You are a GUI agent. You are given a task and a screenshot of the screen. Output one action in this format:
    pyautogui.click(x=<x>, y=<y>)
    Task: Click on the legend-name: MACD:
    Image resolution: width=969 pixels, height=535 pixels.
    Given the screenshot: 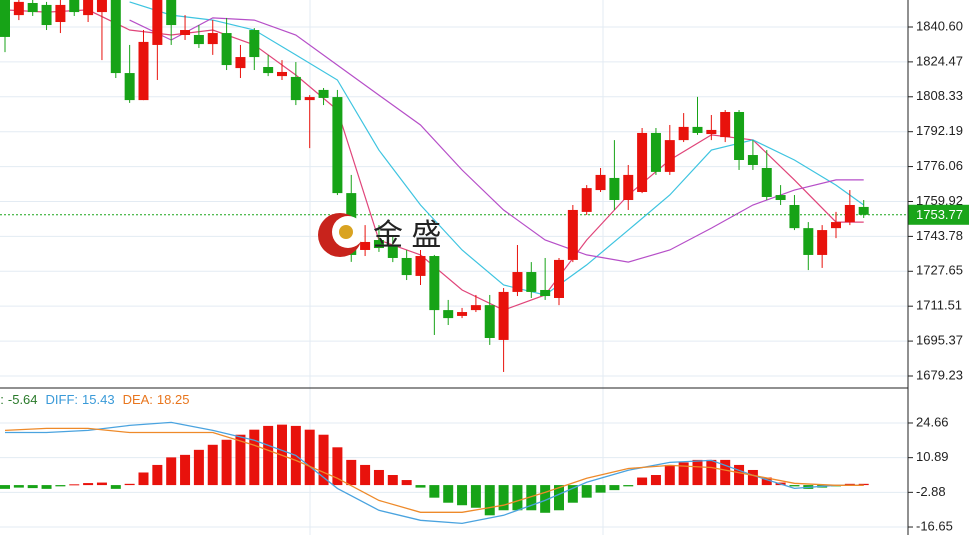 What is the action you would take?
    pyautogui.click(x=2, y=399)
    